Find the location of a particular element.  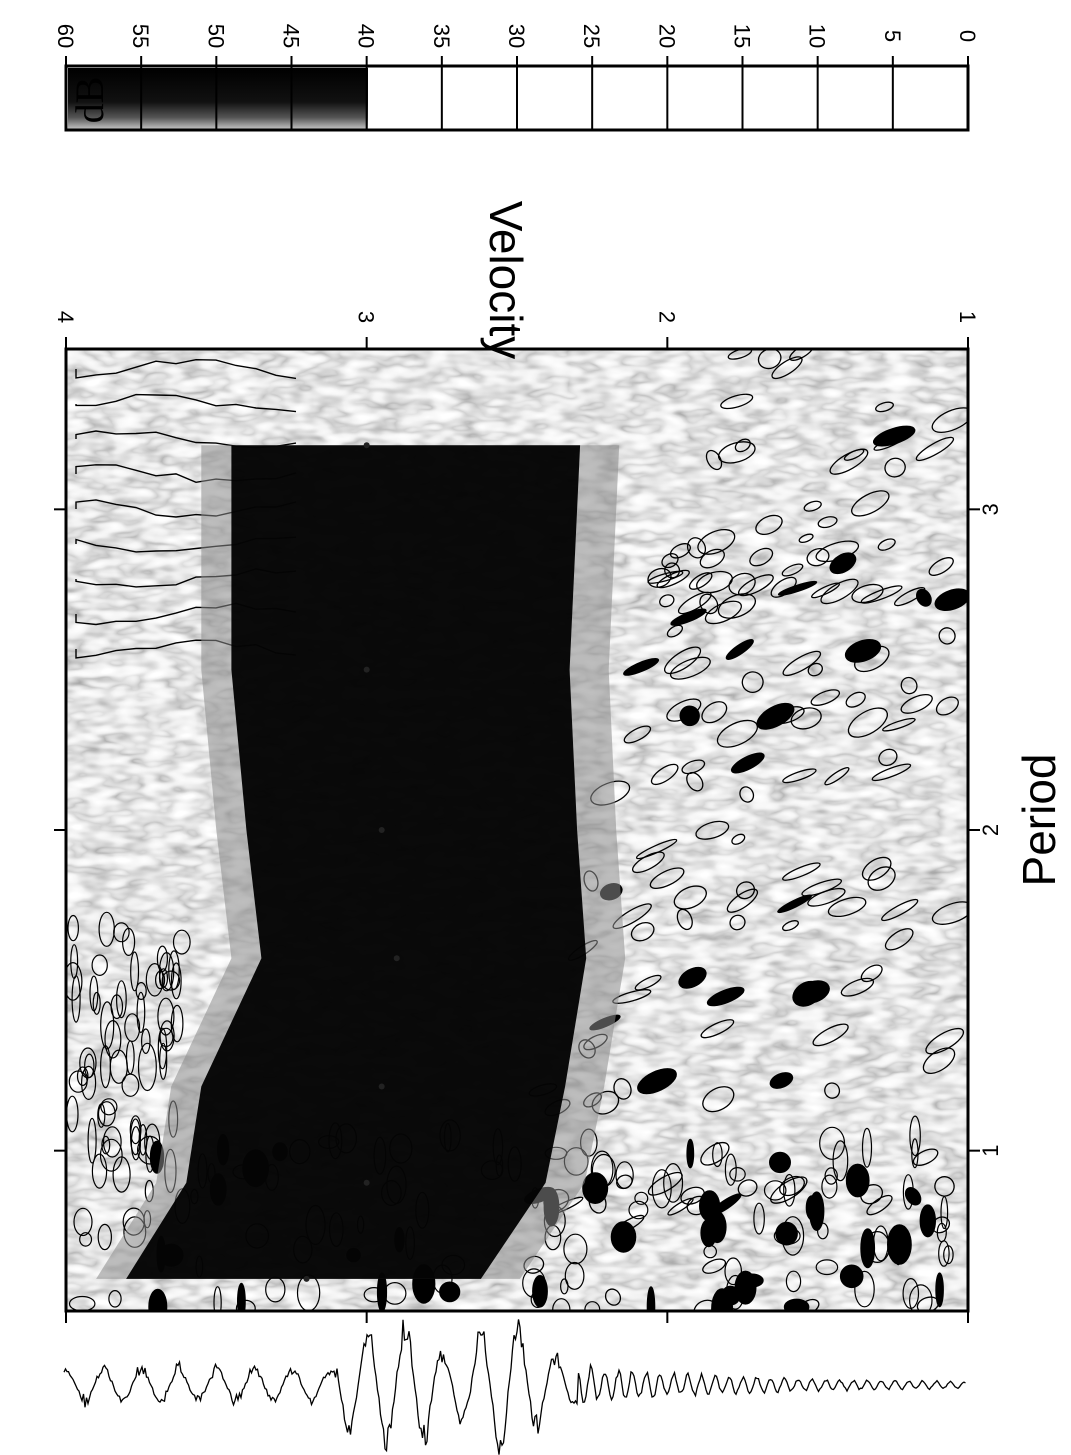

waveform-trace is located at coordinates (514, 1387).